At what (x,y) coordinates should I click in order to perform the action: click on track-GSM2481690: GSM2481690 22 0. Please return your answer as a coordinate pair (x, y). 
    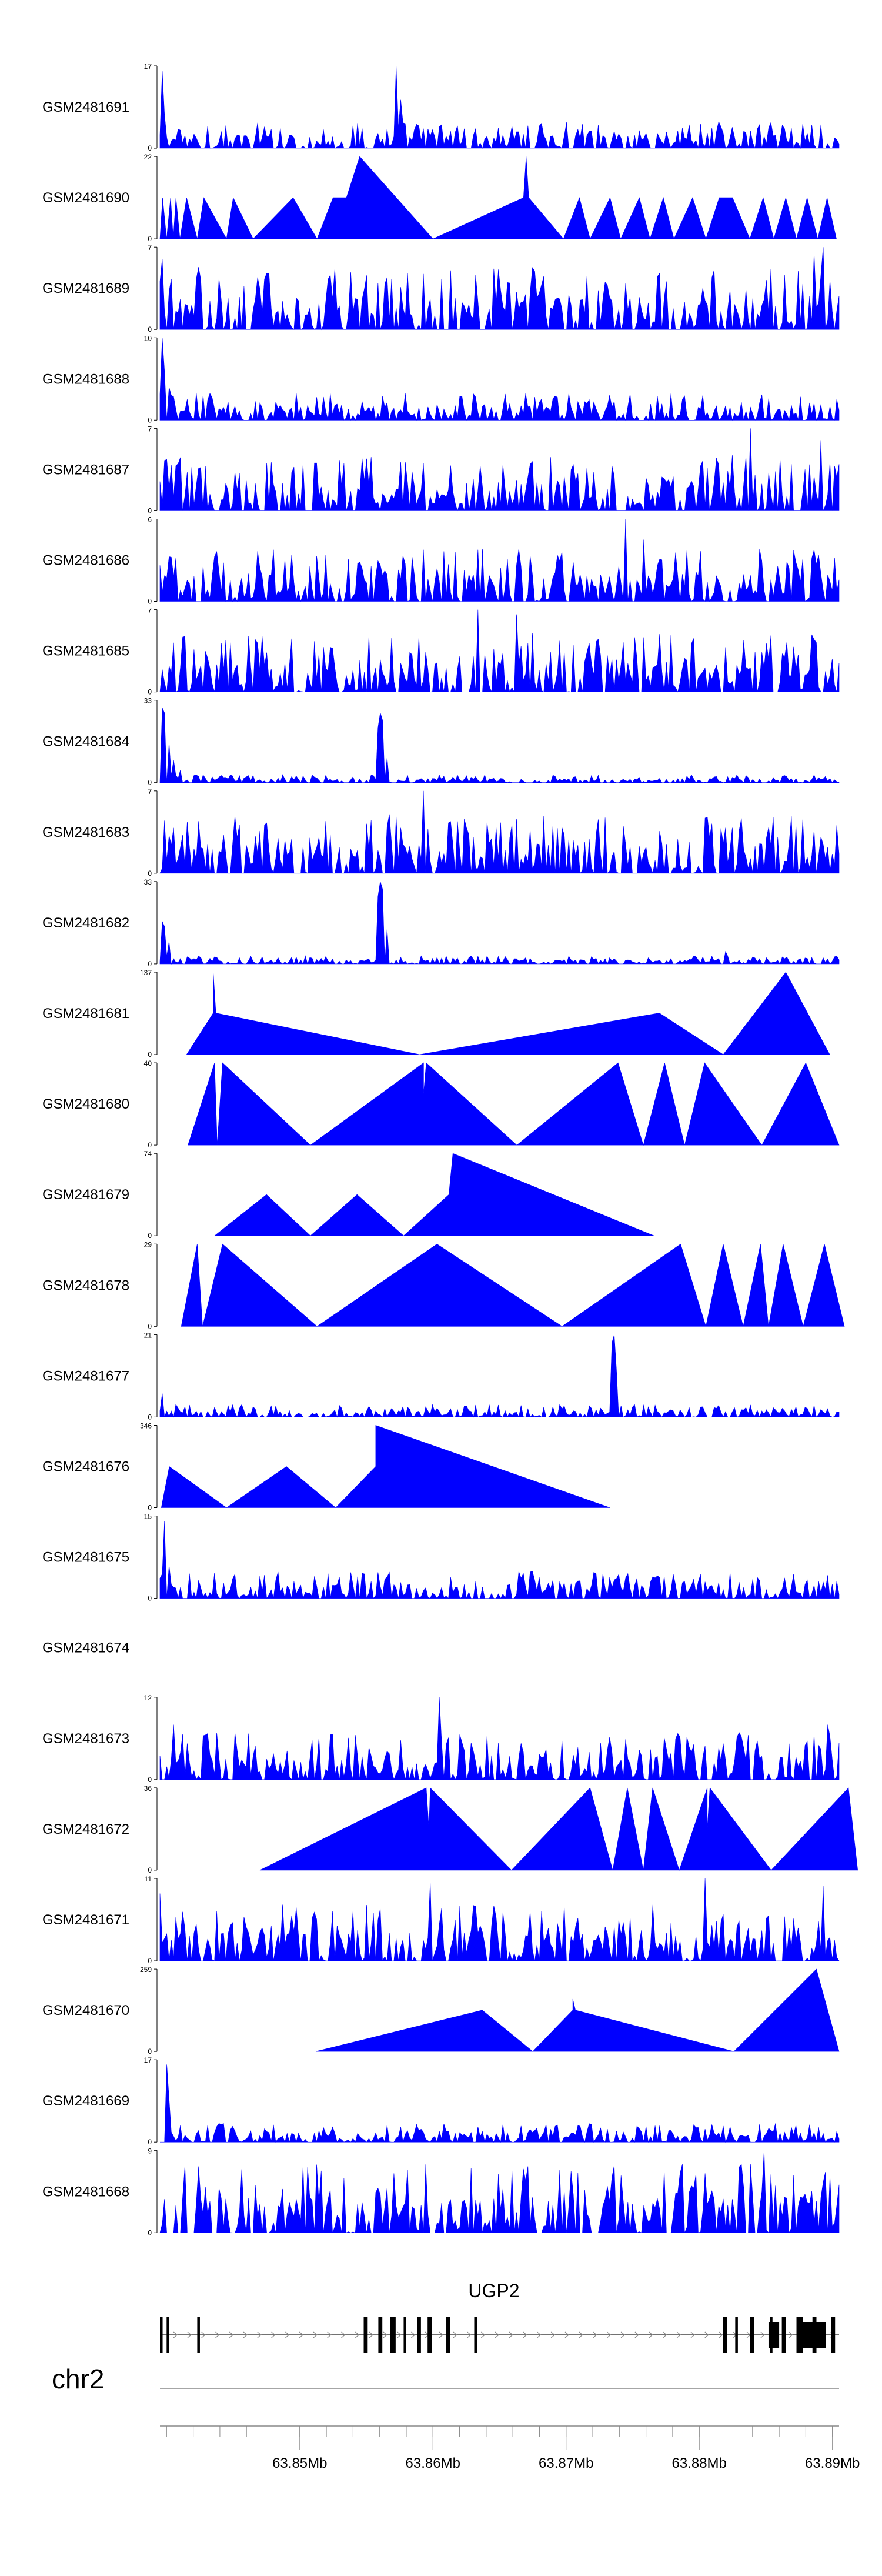
    Looking at the image, I should click on (439, 198).